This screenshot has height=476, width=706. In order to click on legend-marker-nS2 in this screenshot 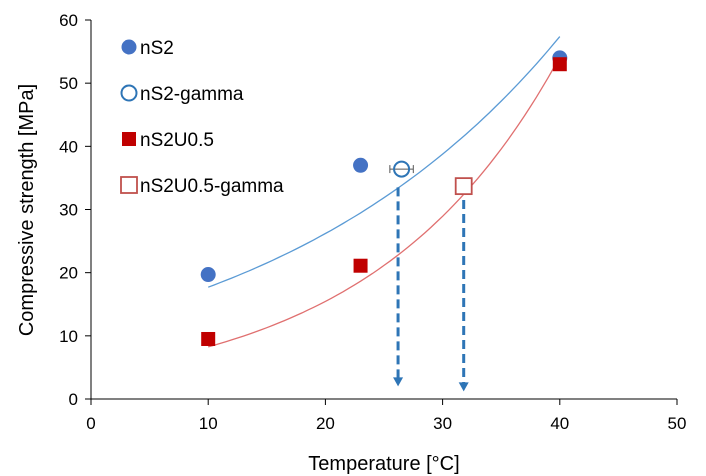, I will do `click(129, 47)`.